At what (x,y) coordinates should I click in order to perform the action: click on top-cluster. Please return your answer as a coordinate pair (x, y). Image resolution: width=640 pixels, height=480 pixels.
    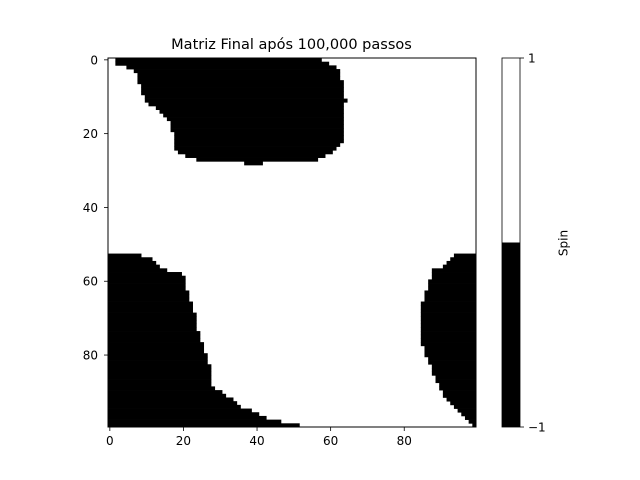
    Looking at the image, I should click on (231, 112).